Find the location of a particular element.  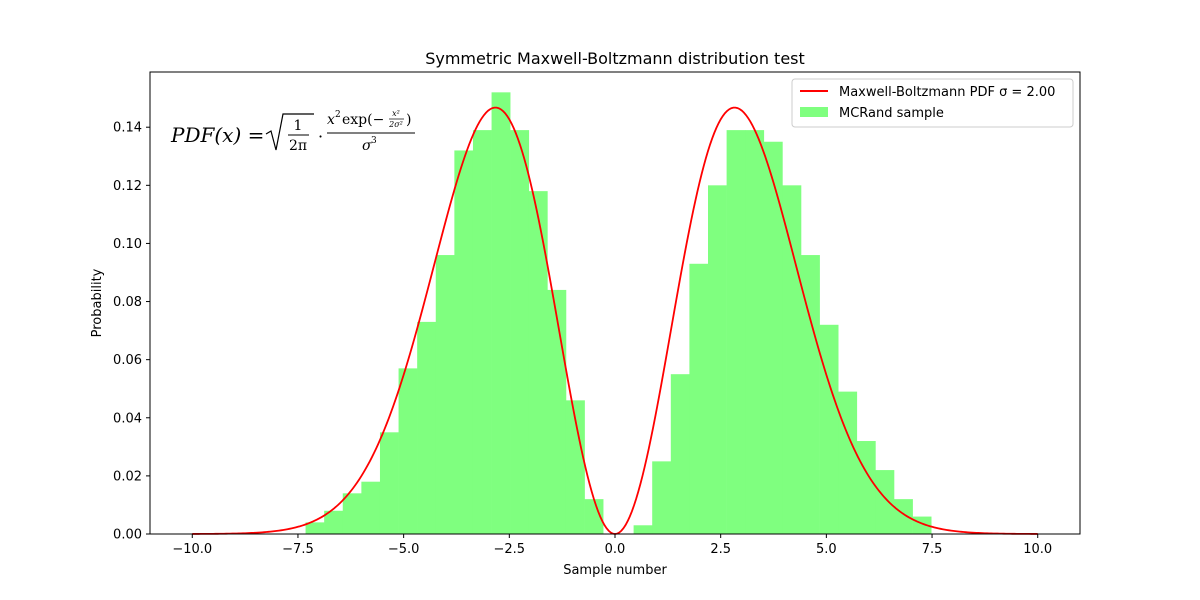

y-tick-label: 0.04 is located at coordinates (127, 418).